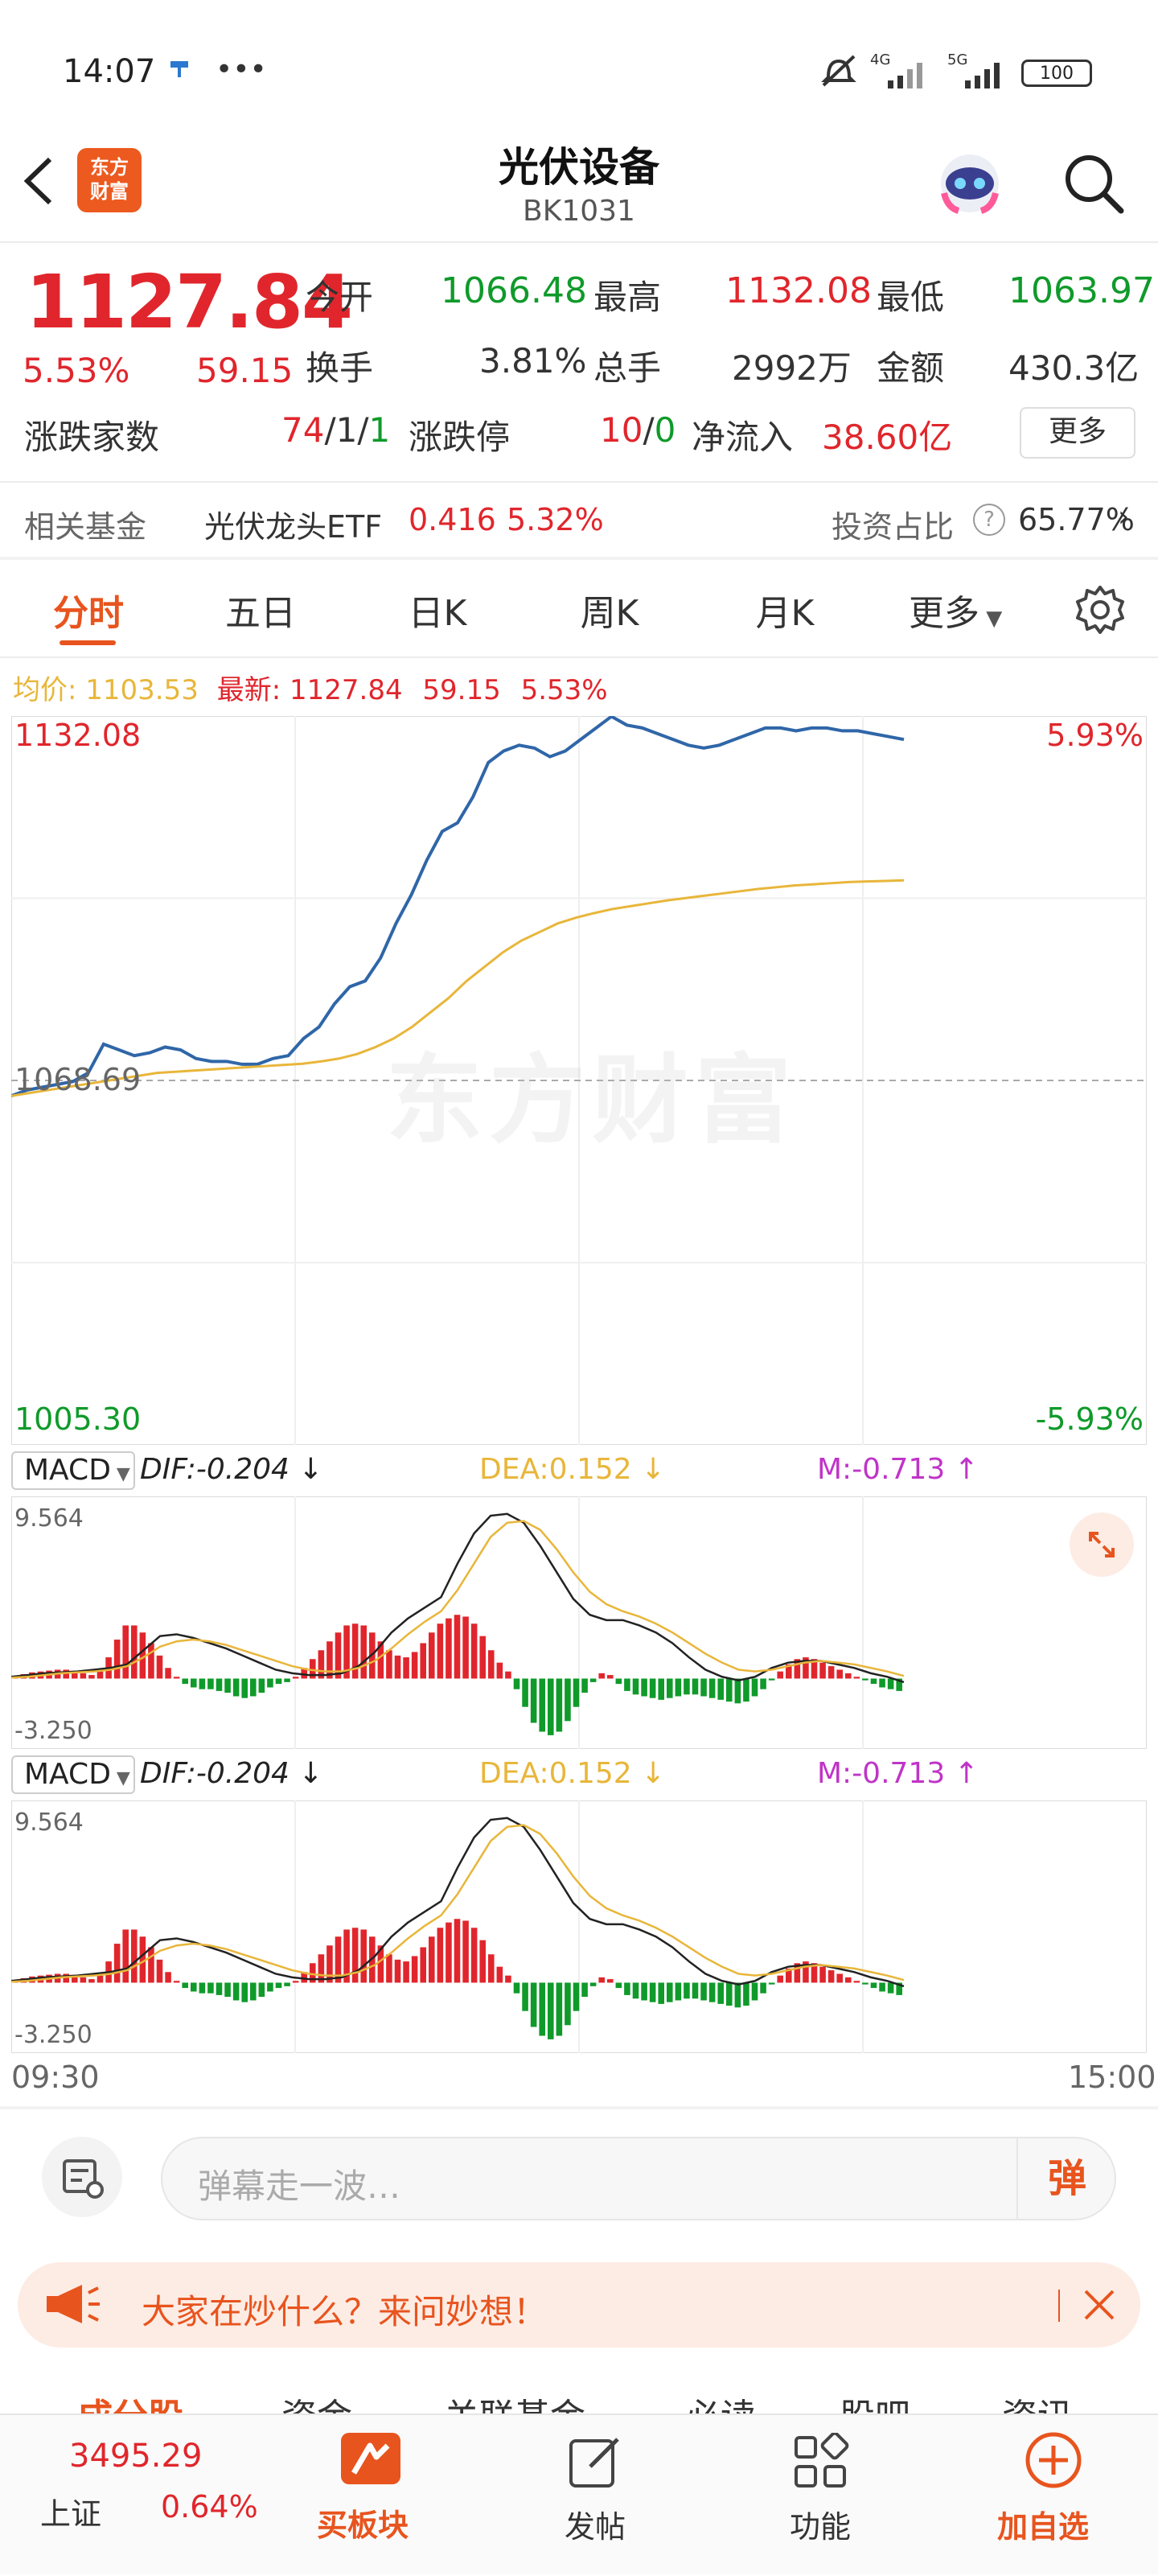  What do you see at coordinates (88, 613) in the screenshot?
I see `tab-intraday: 分时` at bounding box center [88, 613].